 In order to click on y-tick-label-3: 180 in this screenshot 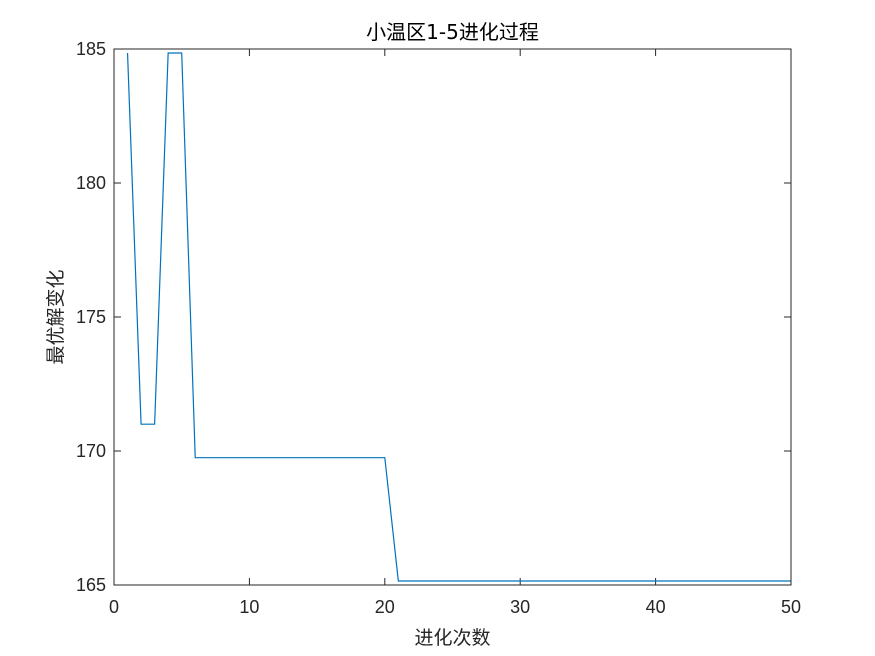, I will do `click(91, 183)`.